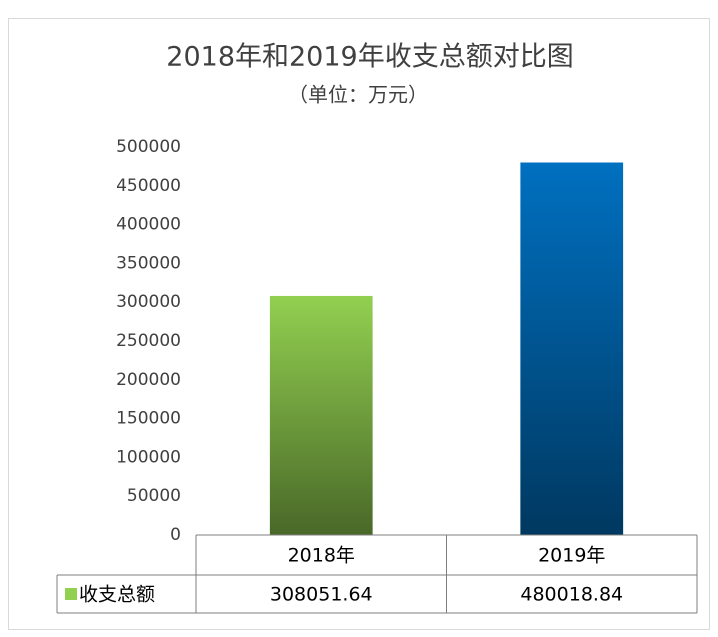 Image resolution: width=718 pixels, height=637 pixels. What do you see at coordinates (117, 595) in the screenshot?
I see `legend-label: 收支总额` at bounding box center [117, 595].